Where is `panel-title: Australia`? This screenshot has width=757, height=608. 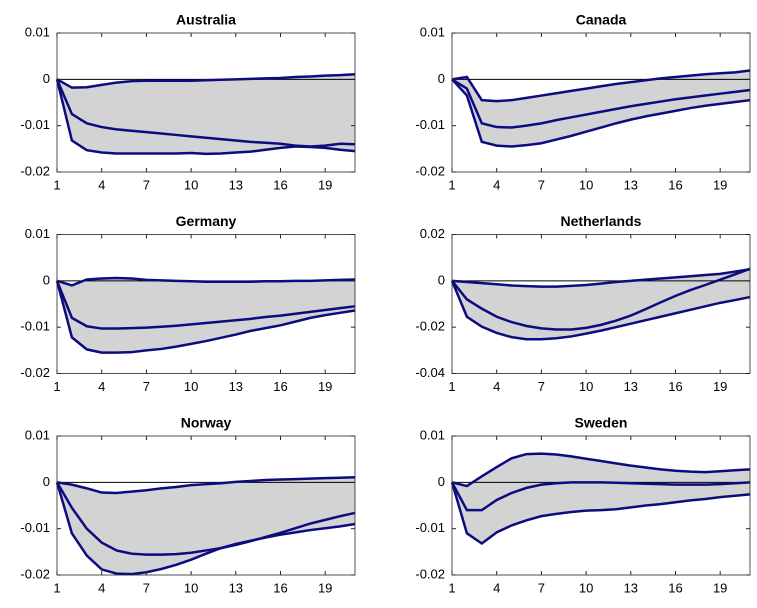
panel-title: Australia is located at coordinates (206, 20).